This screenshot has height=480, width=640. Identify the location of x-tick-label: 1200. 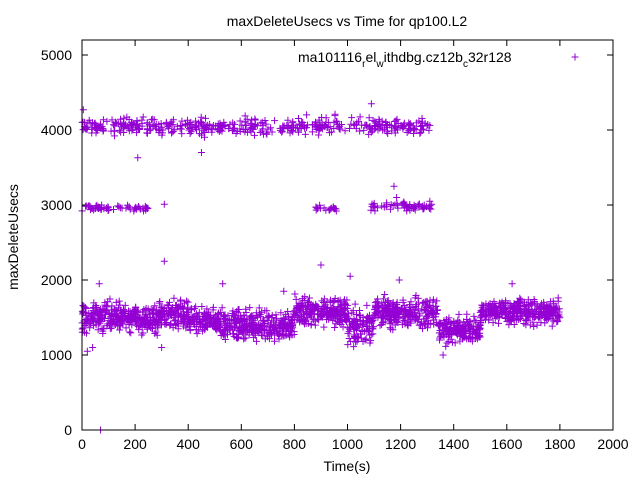
(400, 444).